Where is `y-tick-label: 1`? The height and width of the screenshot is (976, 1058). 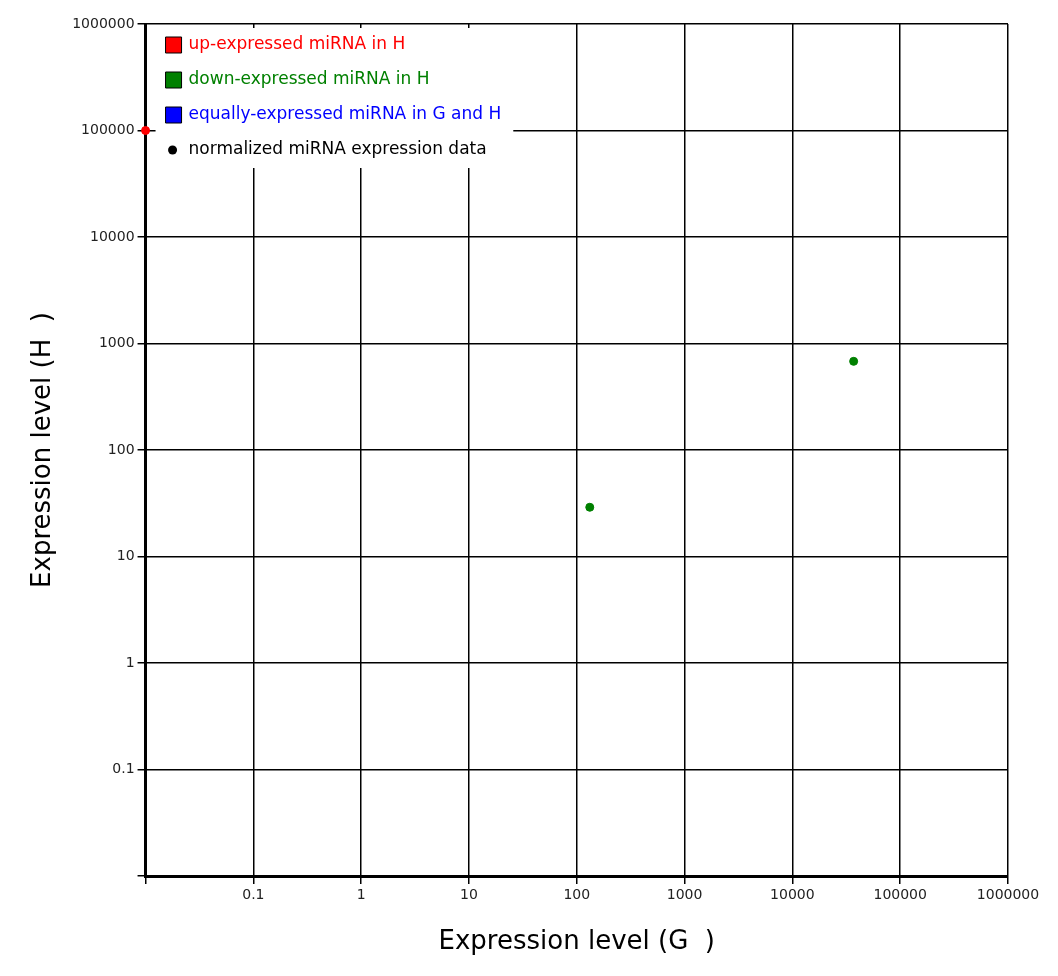 y-tick-label: 1 is located at coordinates (130, 661).